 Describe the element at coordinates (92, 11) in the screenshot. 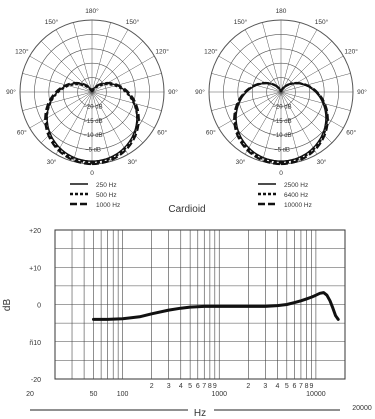

I see `polar-angle-label: 180°` at that location.